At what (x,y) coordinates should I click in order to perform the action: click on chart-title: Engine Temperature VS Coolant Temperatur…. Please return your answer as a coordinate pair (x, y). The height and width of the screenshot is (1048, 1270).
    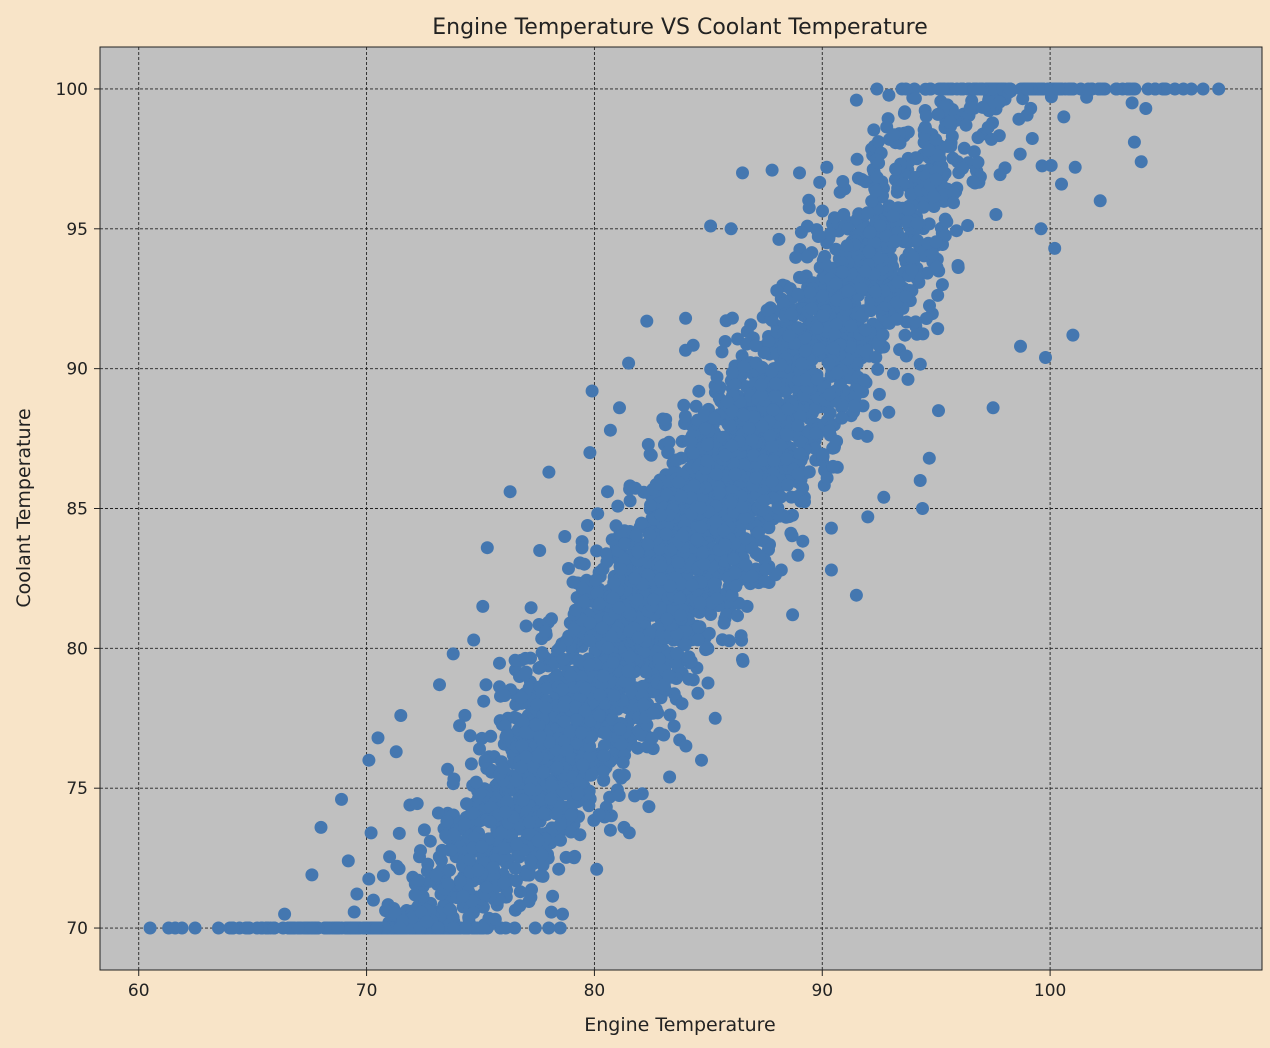
    Looking at the image, I should click on (680, 27).